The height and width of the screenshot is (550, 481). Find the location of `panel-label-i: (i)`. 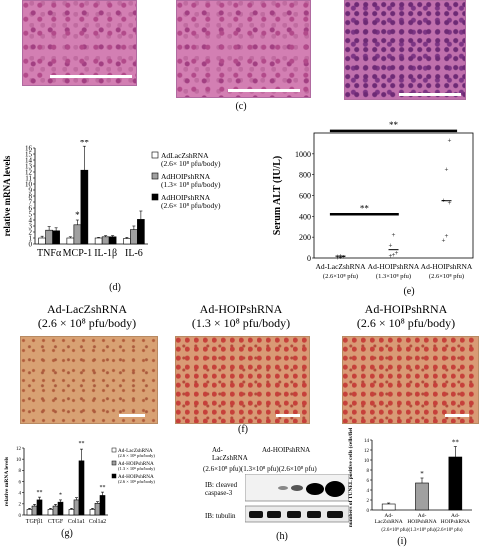

panel-label-i: (i) is located at coordinates (402, 541).